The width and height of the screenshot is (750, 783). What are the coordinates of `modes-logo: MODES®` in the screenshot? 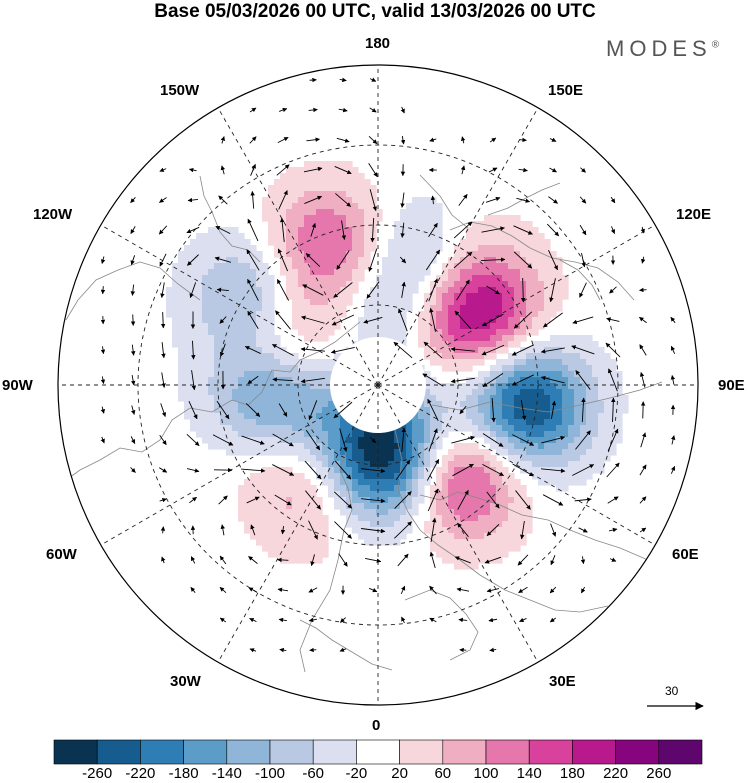 It's located at (662, 49).